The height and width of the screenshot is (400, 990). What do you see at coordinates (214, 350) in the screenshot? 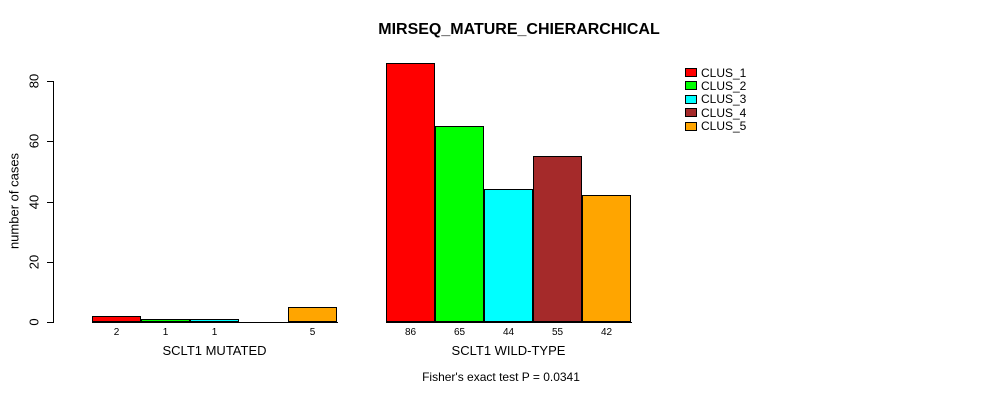
I see `group-label: SCLT1 MUTATED` at bounding box center [214, 350].